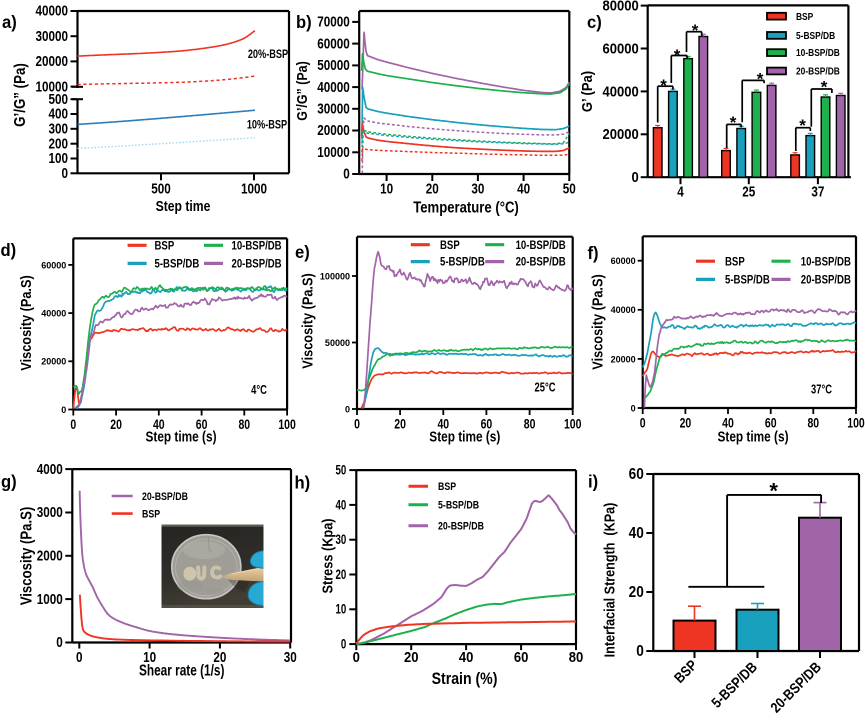 The height and width of the screenshot is (720, 865). Describe the element at coordinates (50, 555) in the screenshot. I see `svg-text: 2000` at that location.